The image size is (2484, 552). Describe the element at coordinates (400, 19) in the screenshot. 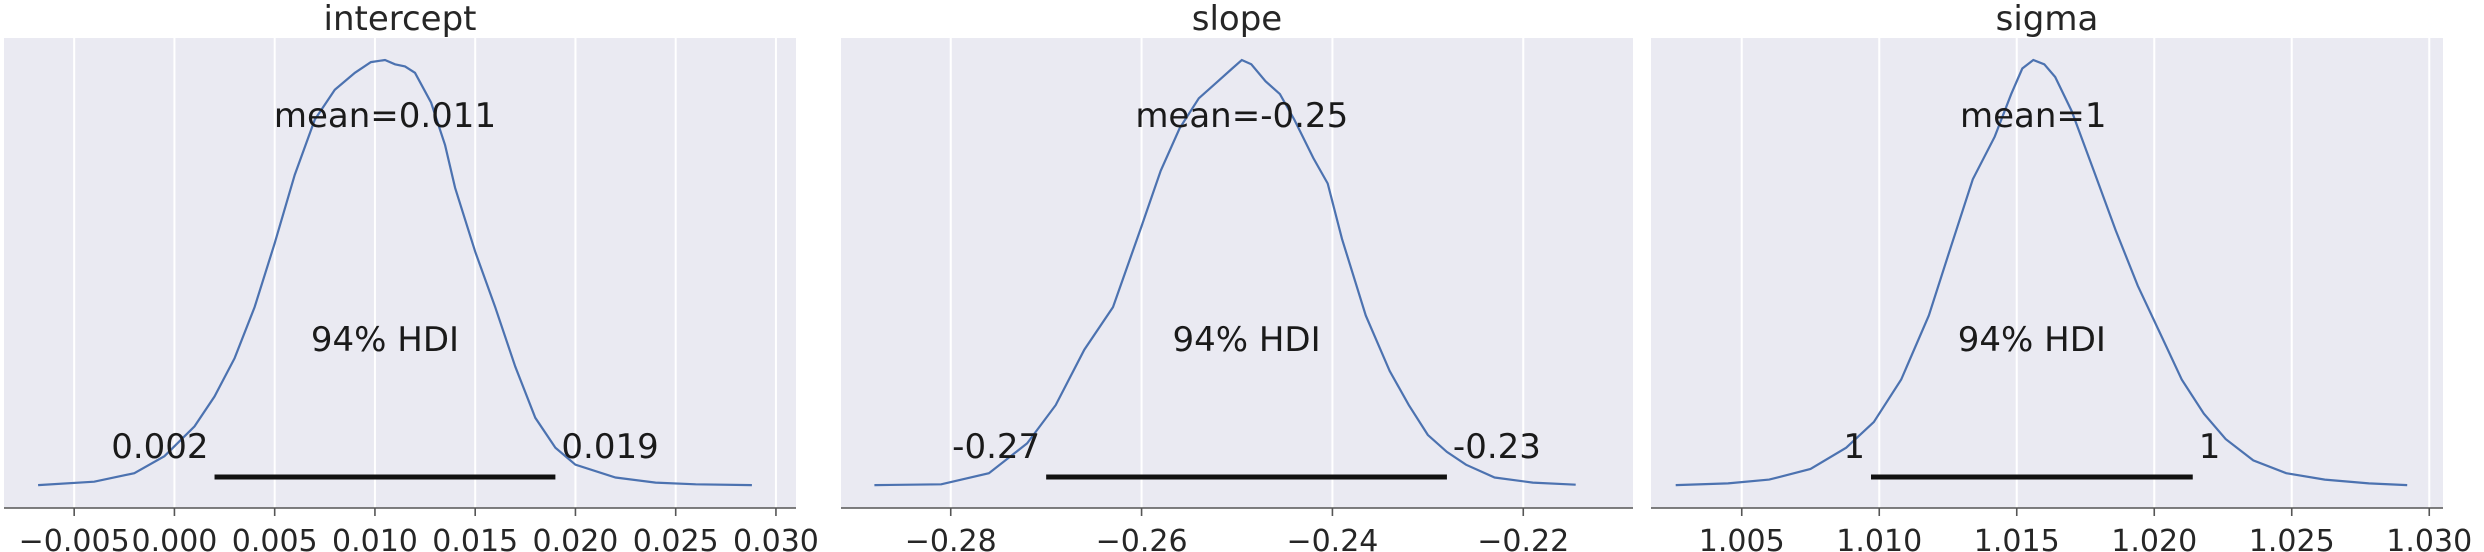

I see `panel-title: intercept` at that location.